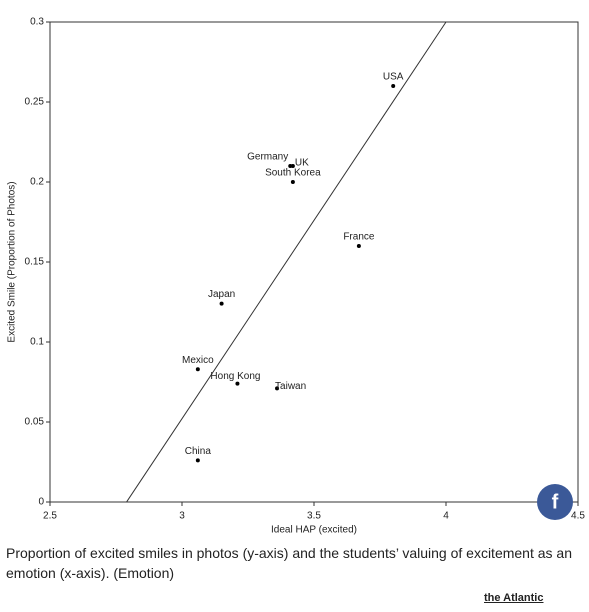 Image resolution: width=589 pixels, height=612 pixels. Describe the element at coordinates (578, 516) in the screenshot. I see `x-tick-label: 4.5` at that location.